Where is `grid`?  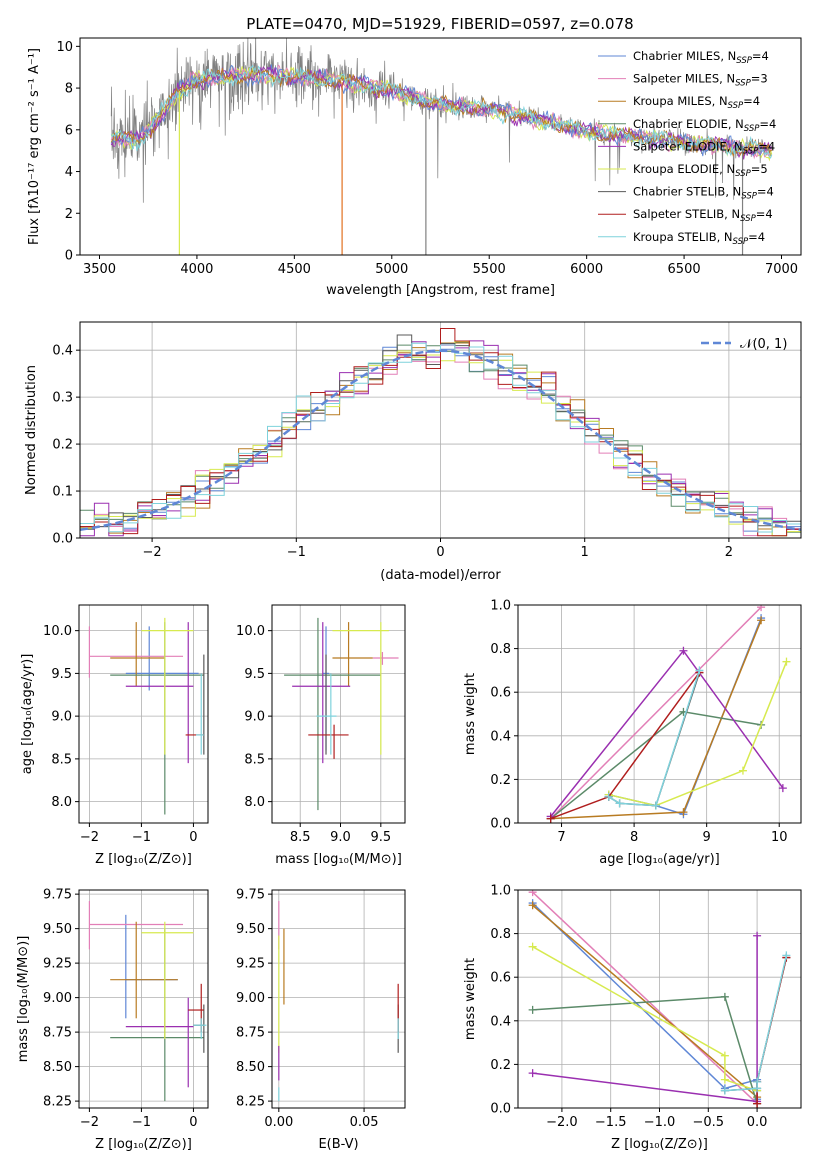 grid is located at coordinates (338, 714).